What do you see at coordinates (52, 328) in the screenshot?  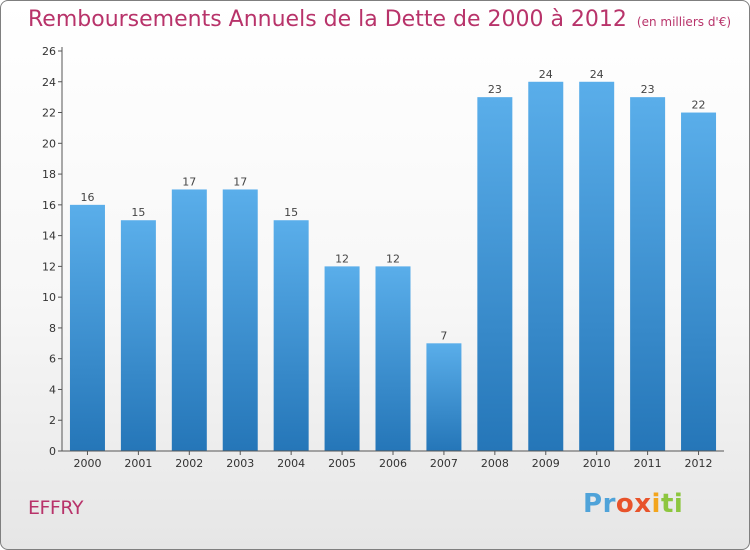 I see `y-tick-label: 8` at bounding box center [52, 328].